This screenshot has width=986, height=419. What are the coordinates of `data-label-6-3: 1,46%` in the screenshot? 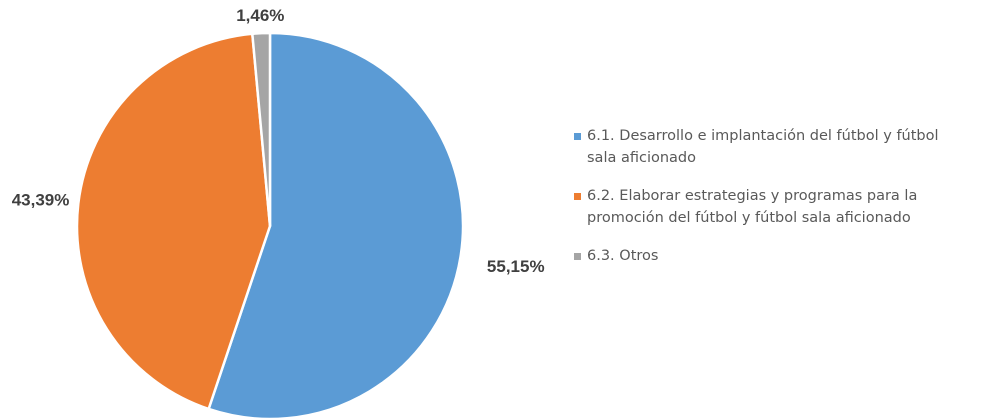 It's located at (260, 15).